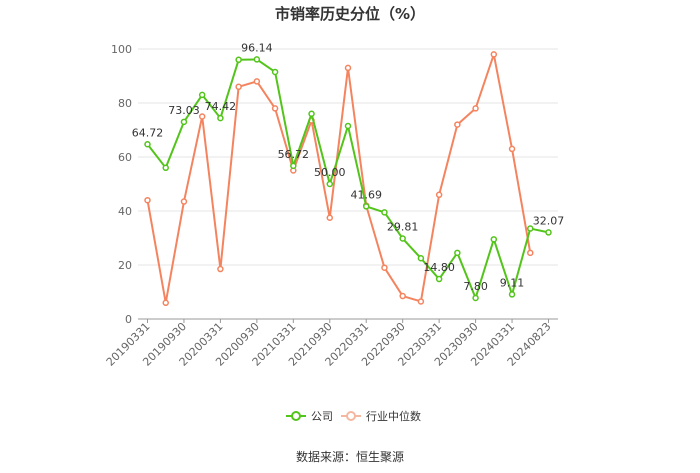 The height and width of the screenshot is (473, 700). Describe the element at coordinates (366, 194) in the screenshot. I see `data-label: 41.69` at that location.